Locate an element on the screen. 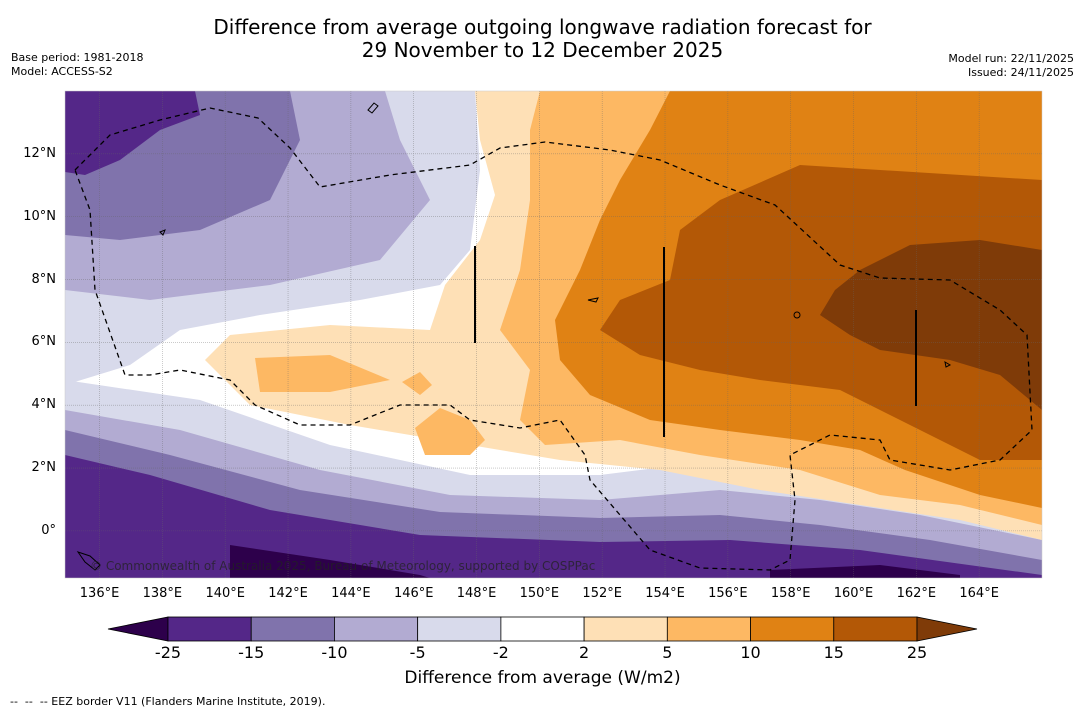  longitude-label: 160°E is located at coordinates (853, 593).